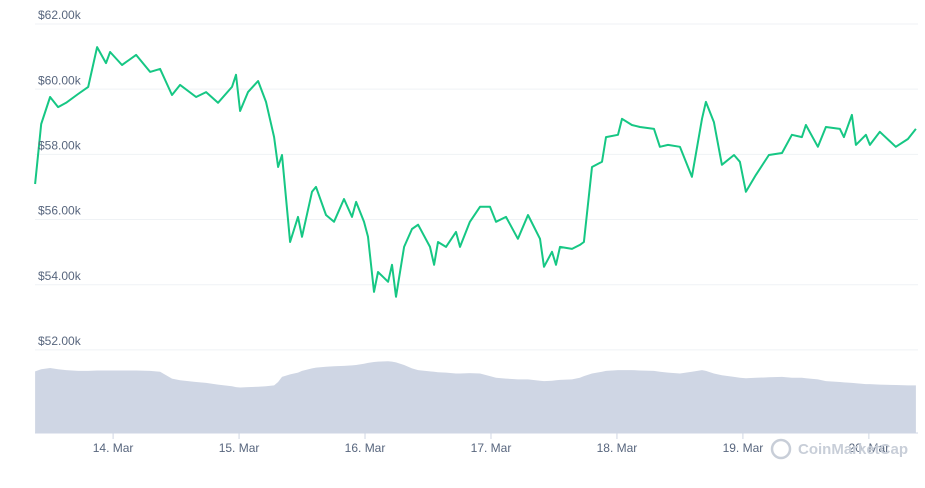 The height and width of the screenshot is (488, 925). What do you see at coordinates (365, 448) in the screenshot?
I see `x-tick-label: 16. Mar` at bounding box center [365, 448].